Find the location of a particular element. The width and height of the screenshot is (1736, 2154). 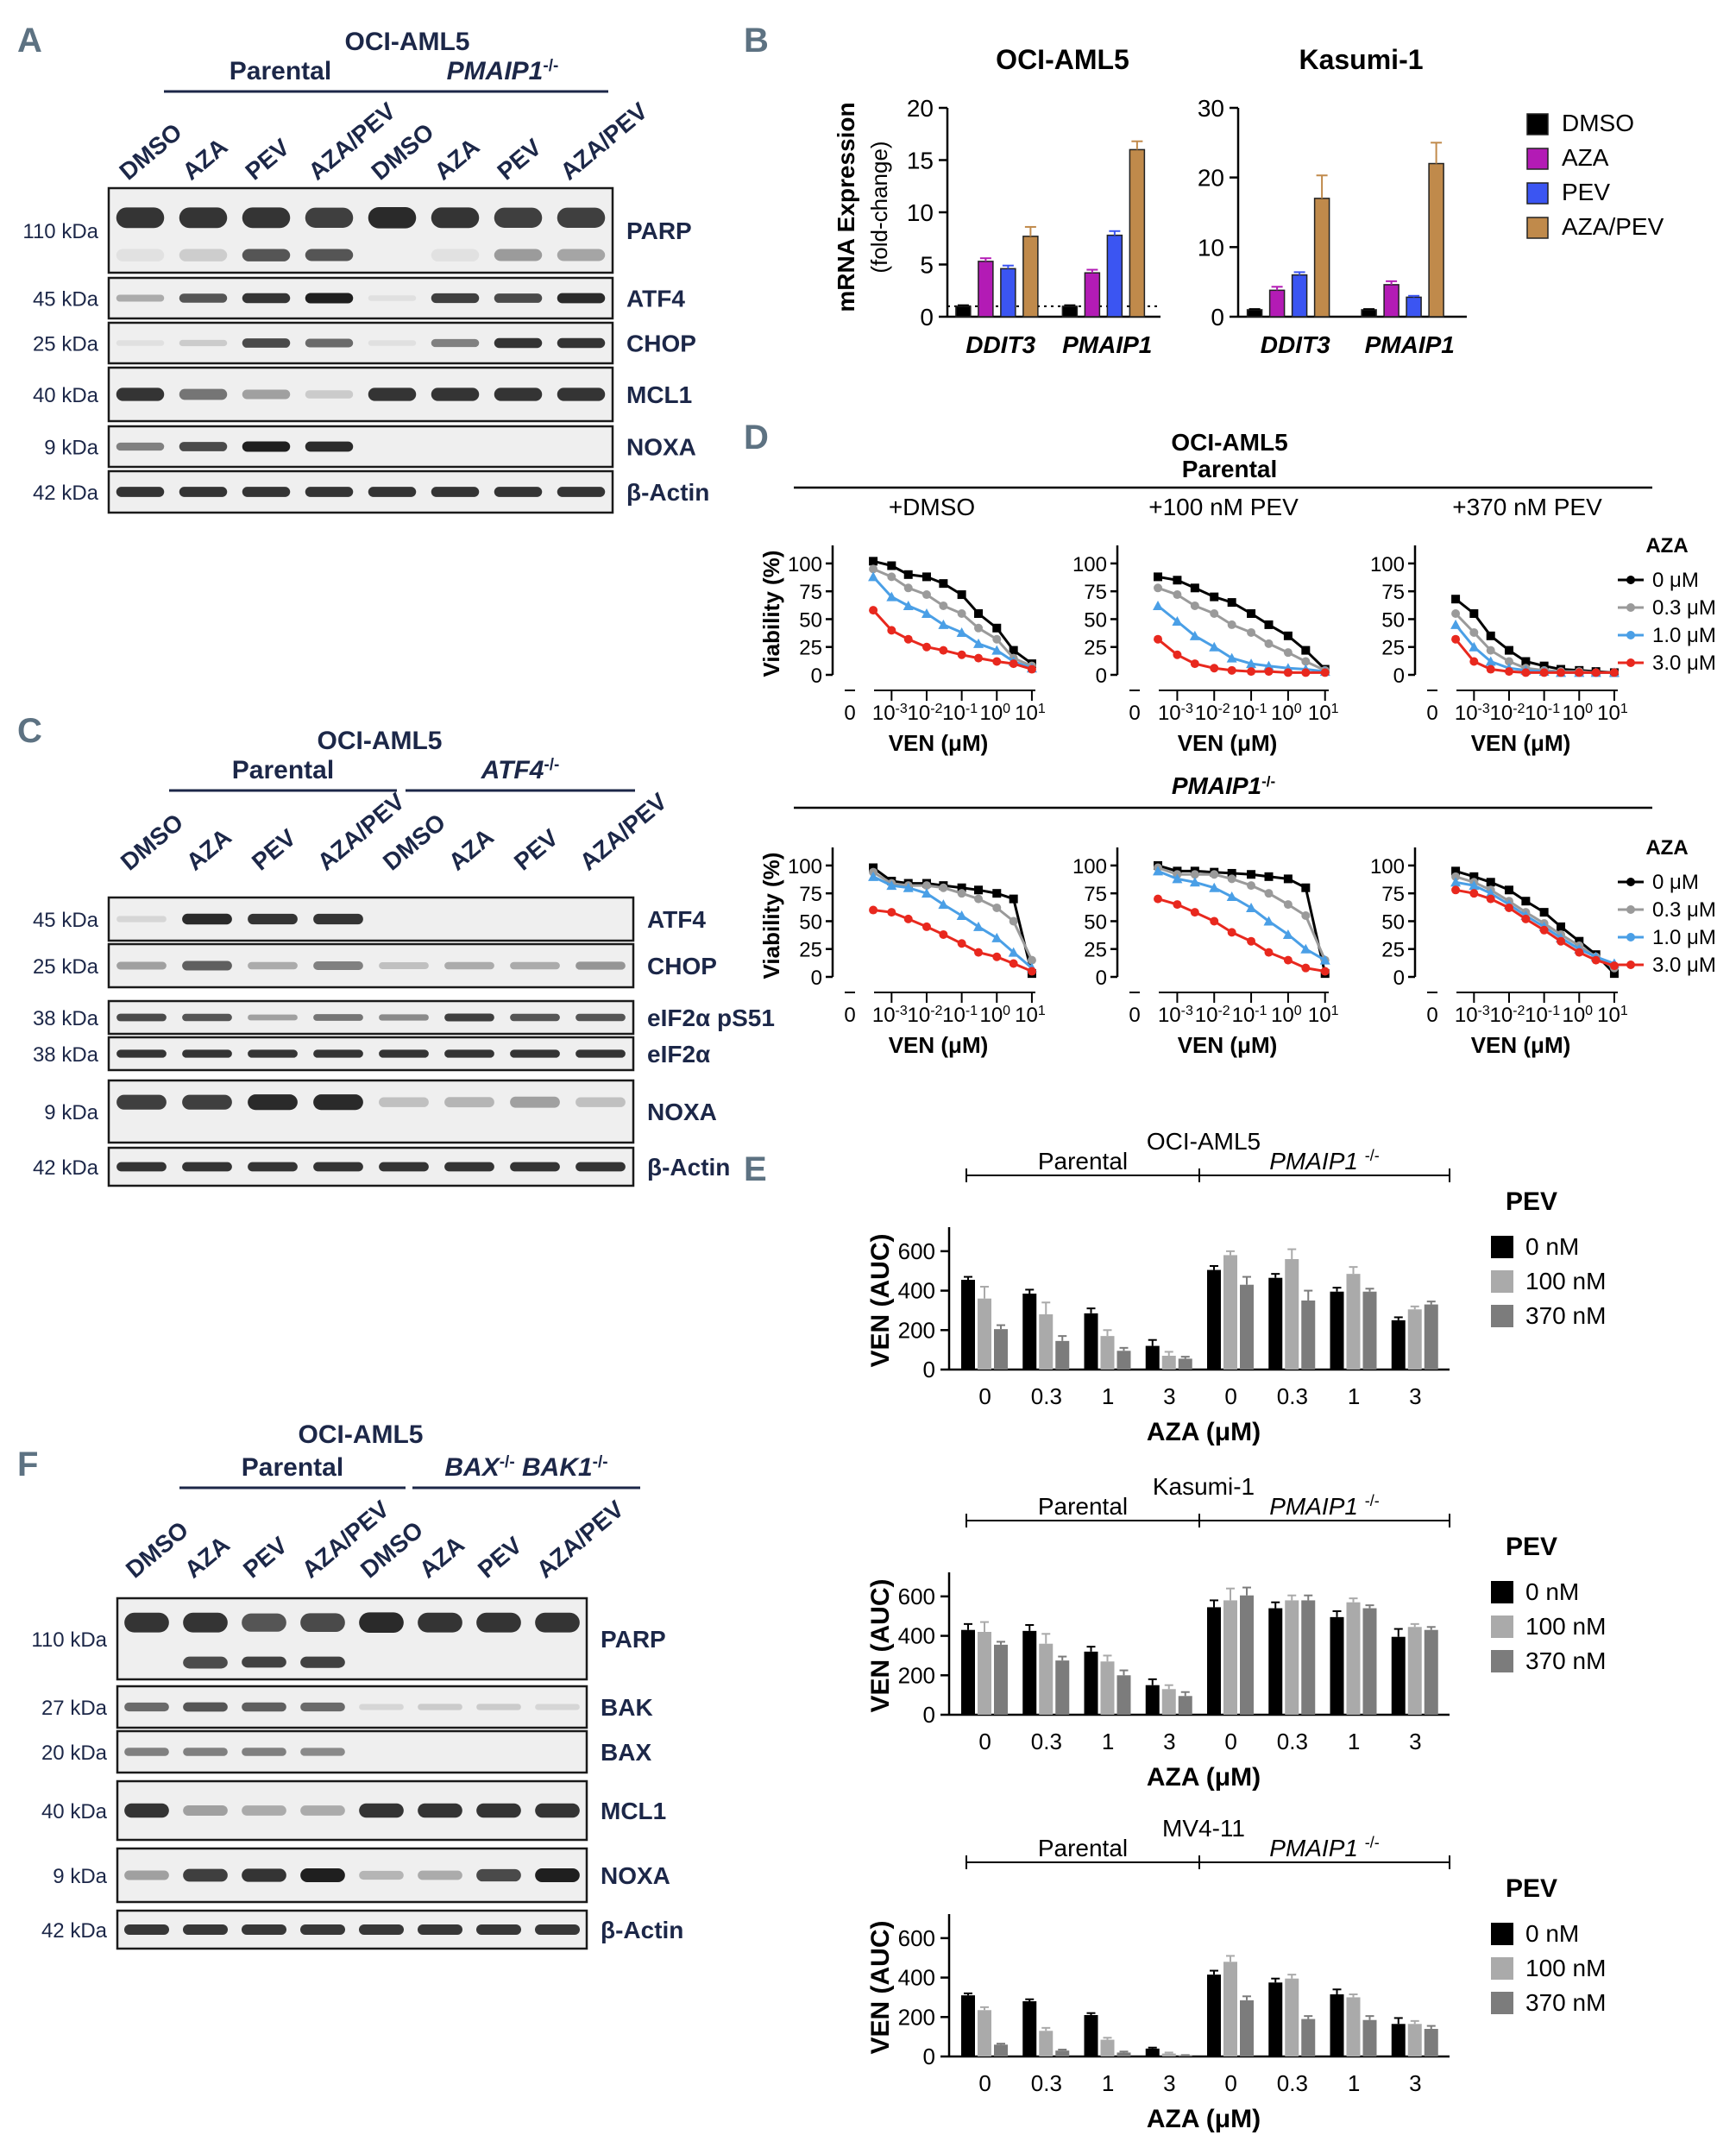

chart-b-ytick-label: 20 is located at coordinates (1211, 179).